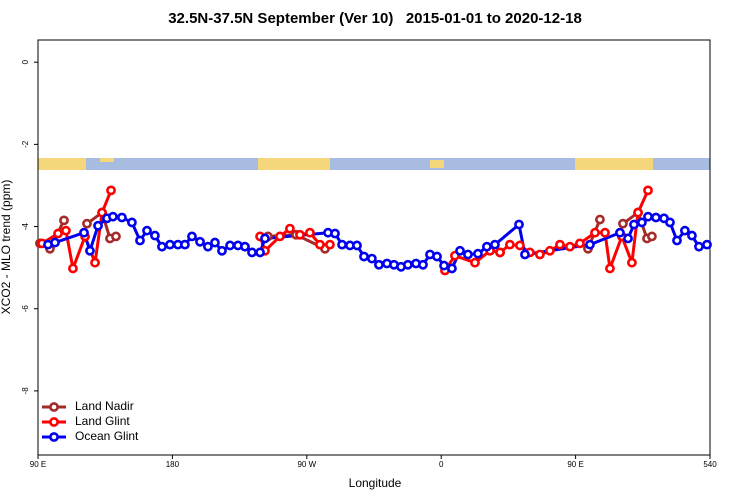  I want to click on ocean-strip, so click(374, 164).